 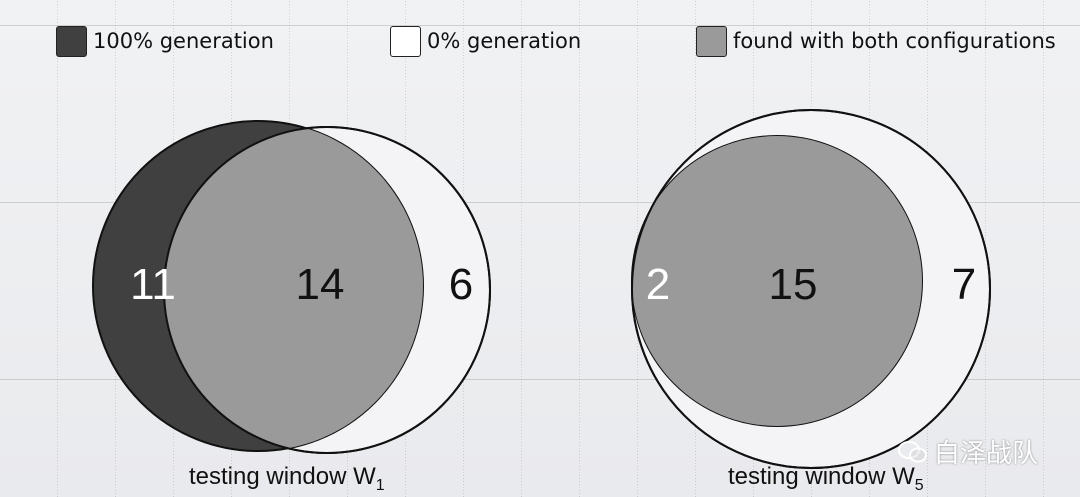 What do you see at coordinates (153, 284) in the screenshot?
I see `count-only-100-w1: 11` at bounding box center [153, 284].